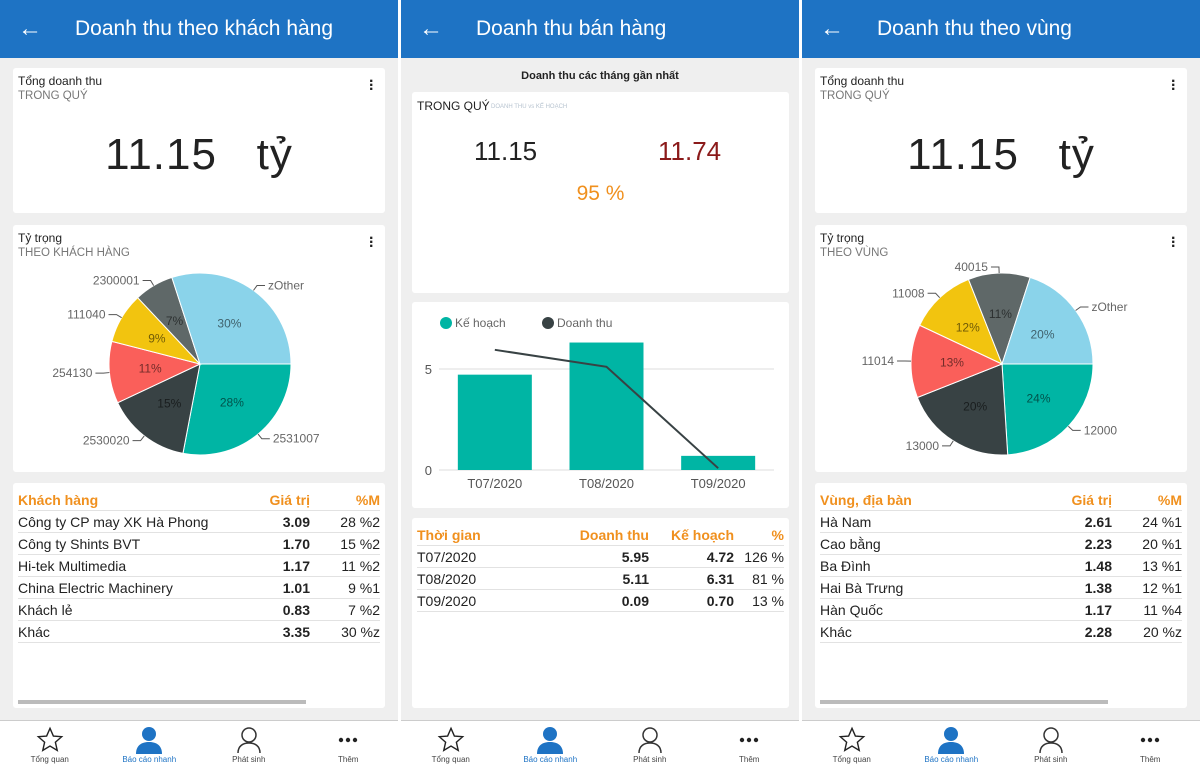 The image size is (1200, 778). I want to click on card-title: Tỷ trọng, so click(842, 238).